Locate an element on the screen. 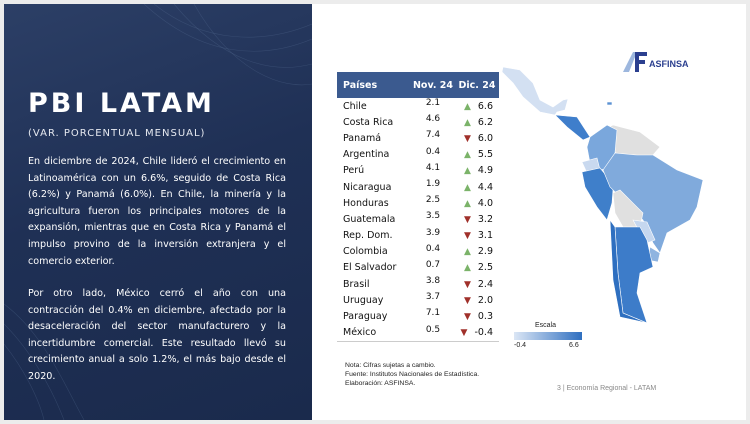 The height and width of the screenshot is (424, 750). dic-cell: ▼ 3.1 is located at coordinates (477, 236).